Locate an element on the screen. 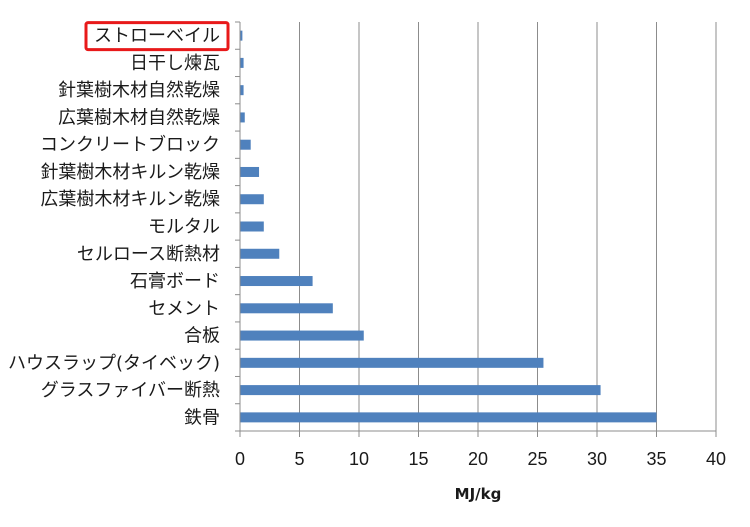 Image resolution: width=750 pixels, height=527 pixels. category-label-11: 合板 is located at coordinates (202, 336).